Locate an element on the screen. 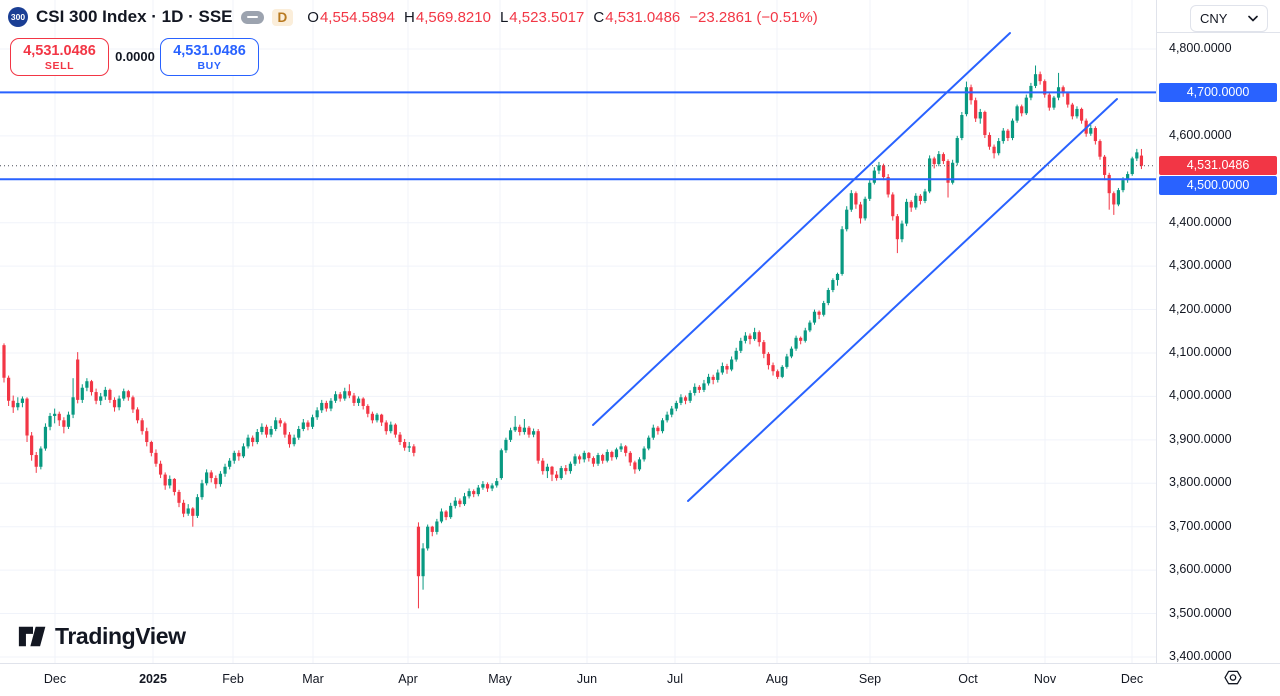 The height and width of the screenshot is (696, 1280). high-label: H is located at coordinates (409, 17).